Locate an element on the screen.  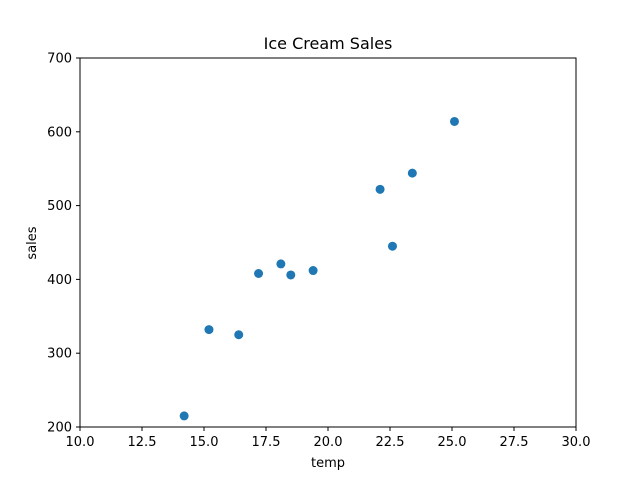
x-tick-label: 12.5 is located at coordinates (142, 442).